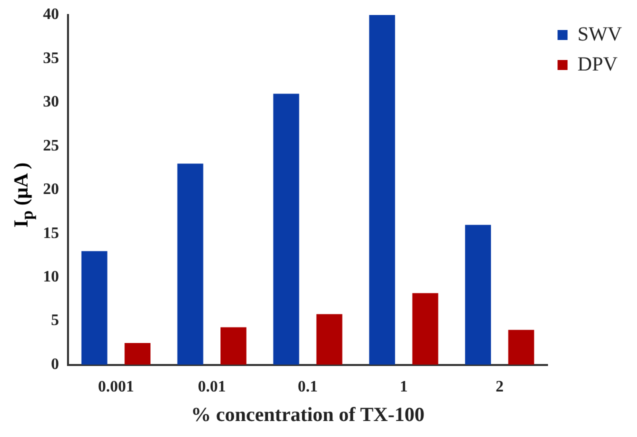 This screenshot has height=437, width=637. Describe the element at coordinates (308, 415) in the screenshot. I see `x-axis-title: % concentration of TX-100` at that location.